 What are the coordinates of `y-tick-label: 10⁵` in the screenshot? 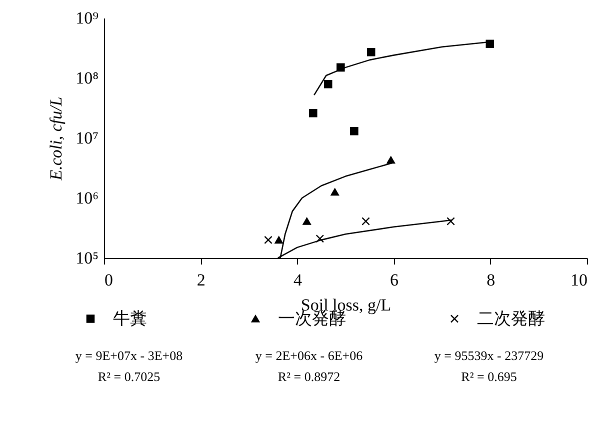 It's located at (87, 258).